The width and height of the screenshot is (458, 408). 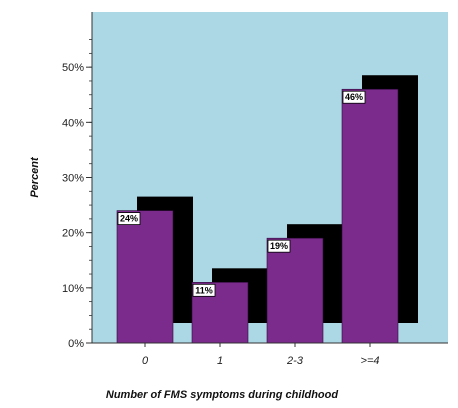 What do you see at coordinates (35, 177) in the screenshot?
I see `y-axis-title: Percent` at bounding box center [35, 177].